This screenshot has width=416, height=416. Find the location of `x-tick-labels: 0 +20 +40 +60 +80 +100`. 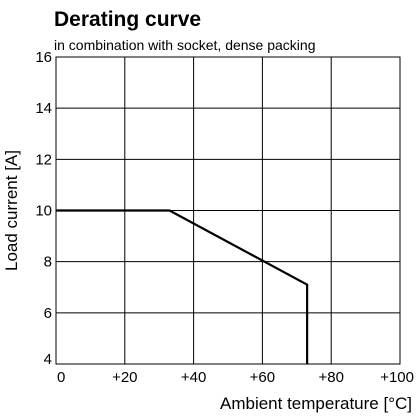

x-tick-labels: 0 +20 +40 +60 +80 +100 is located at coordinates (235, 377).